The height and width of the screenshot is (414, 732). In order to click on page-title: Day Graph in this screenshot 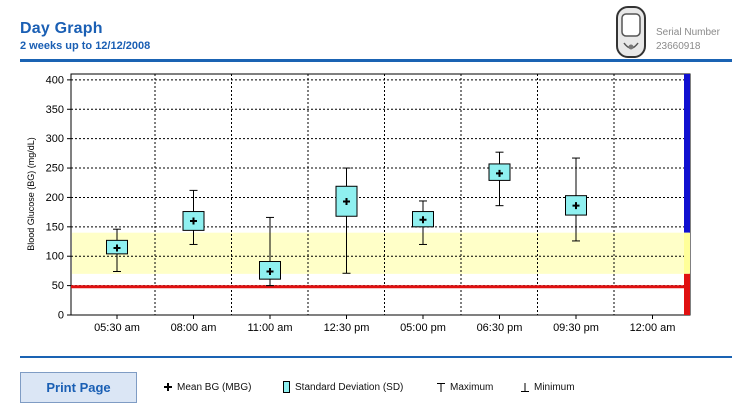, I will do `click(61, 28)`.